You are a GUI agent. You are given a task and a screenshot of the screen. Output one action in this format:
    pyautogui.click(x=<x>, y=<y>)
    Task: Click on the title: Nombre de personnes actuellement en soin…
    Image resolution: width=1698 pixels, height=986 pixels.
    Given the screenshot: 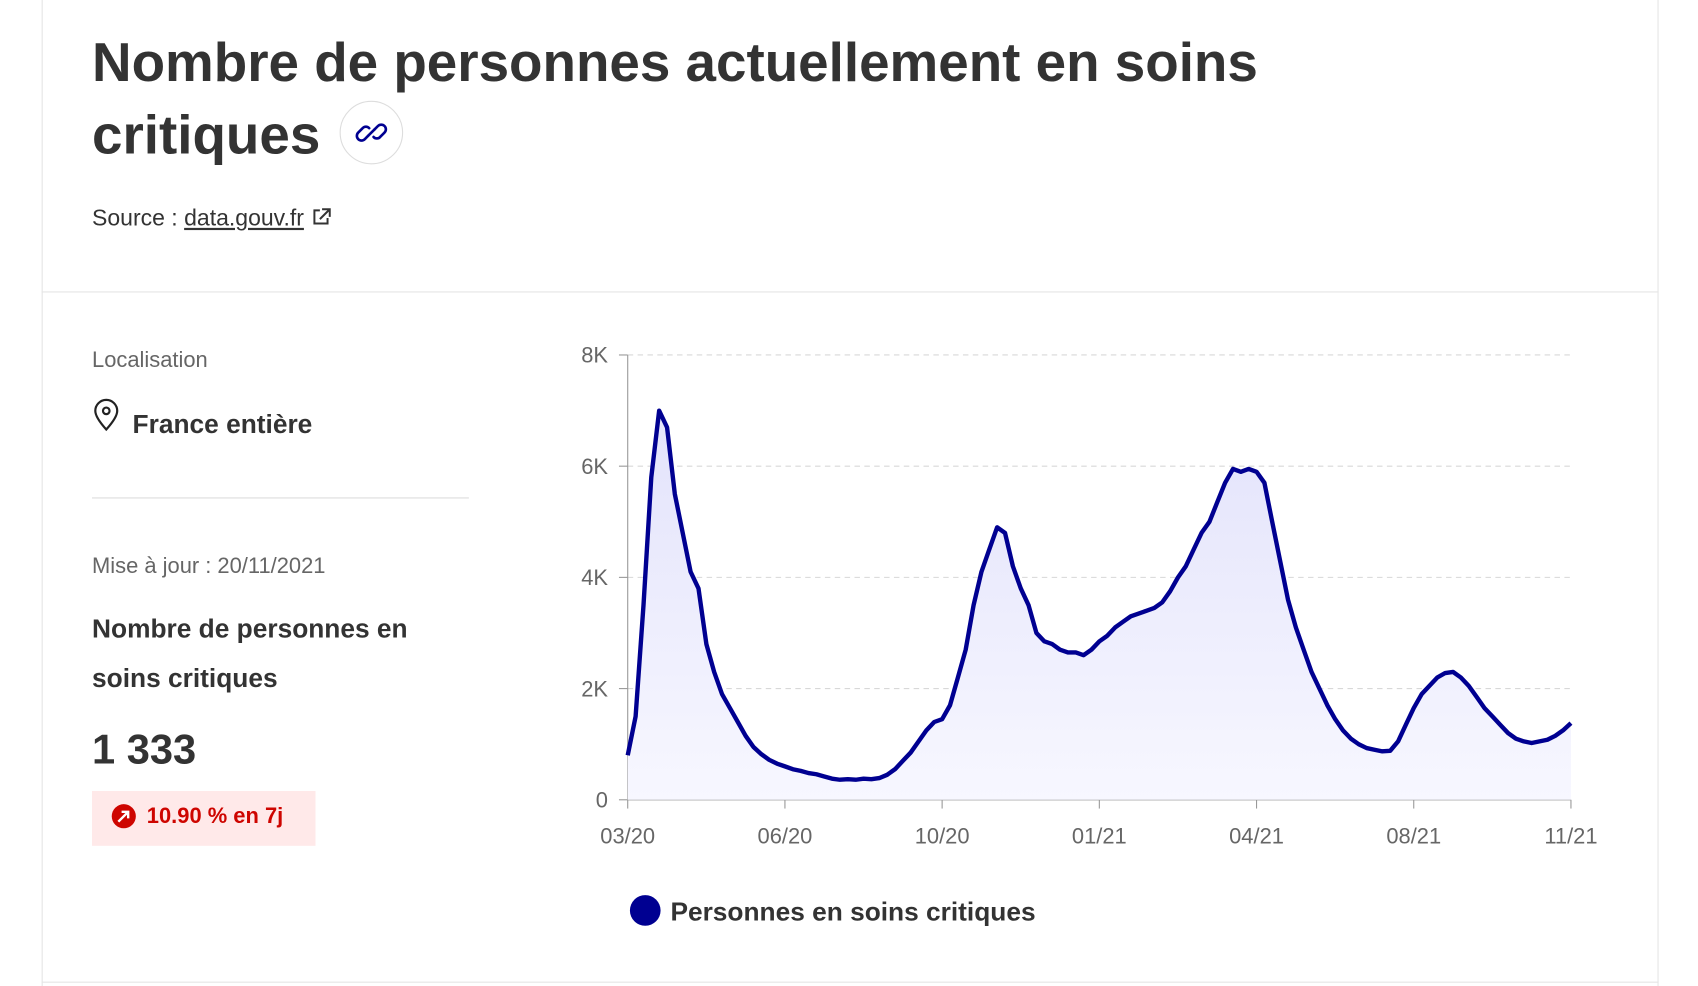 What is the action you would take?
    pyautogui.click(x=675, y=98)
    